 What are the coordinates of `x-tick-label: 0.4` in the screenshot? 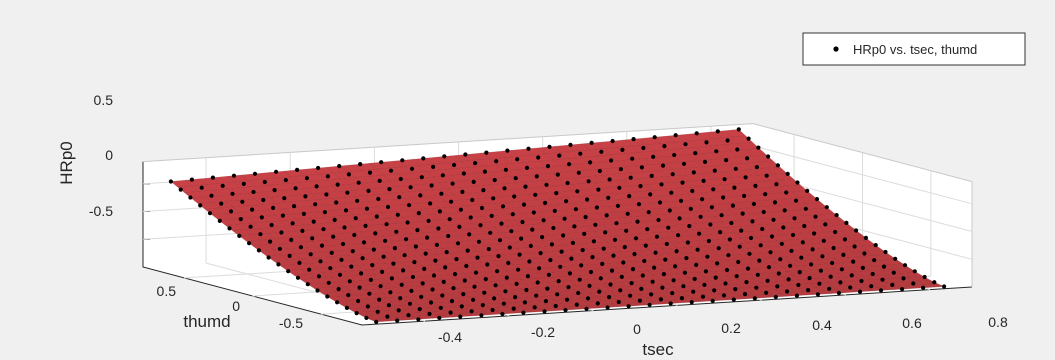 It's located at (822, 325).